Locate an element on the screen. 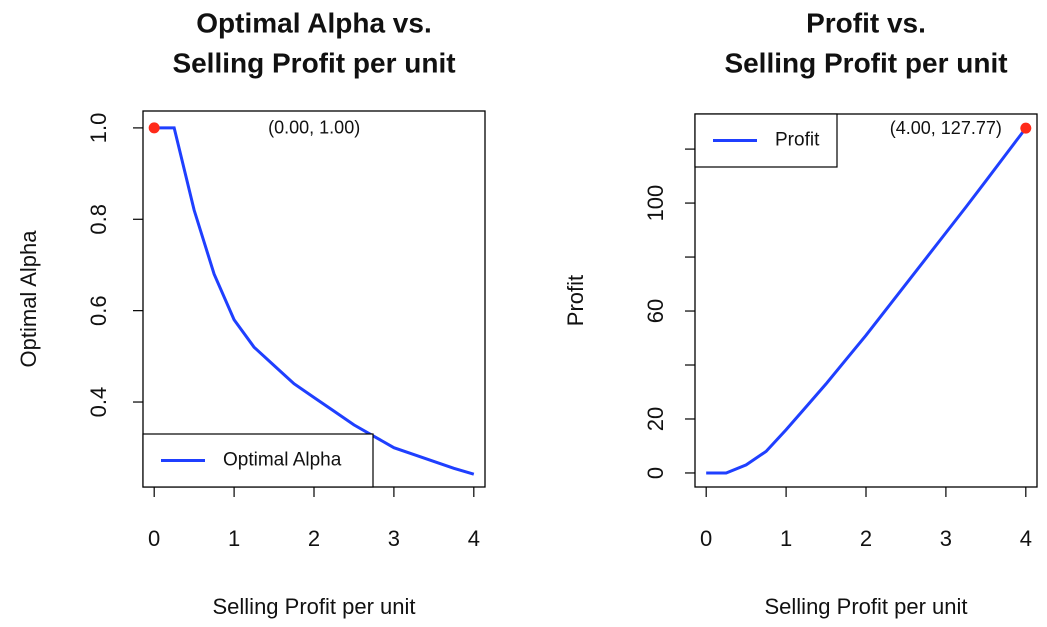 The height and width of the screenshot is (627, 1047). y-tick-label: 0 is located at coordinates (655, 473).